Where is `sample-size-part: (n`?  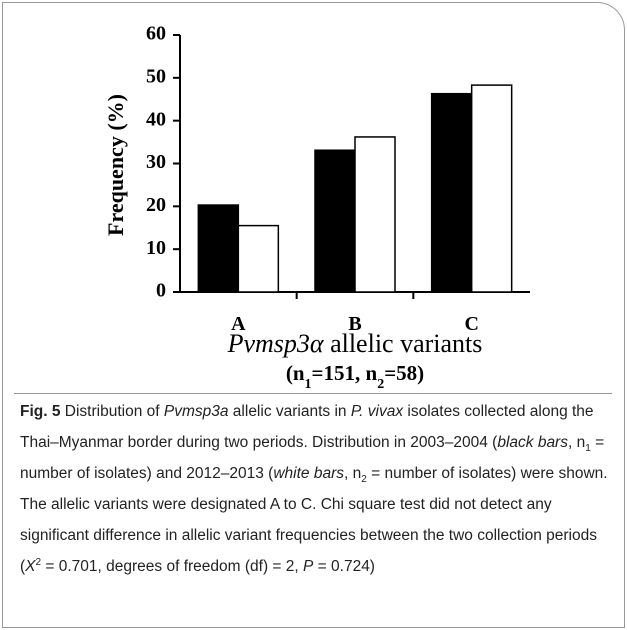 sample-size-part: (n is located at coordinates (295, 373).